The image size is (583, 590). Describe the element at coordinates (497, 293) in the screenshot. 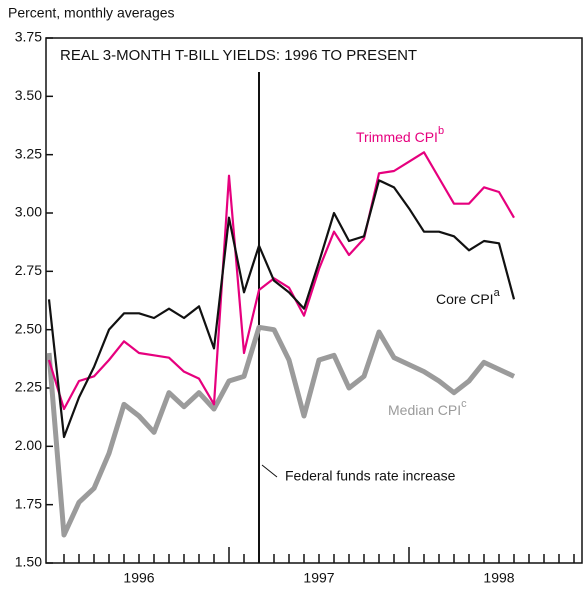

I see `series-note: a` at that location.